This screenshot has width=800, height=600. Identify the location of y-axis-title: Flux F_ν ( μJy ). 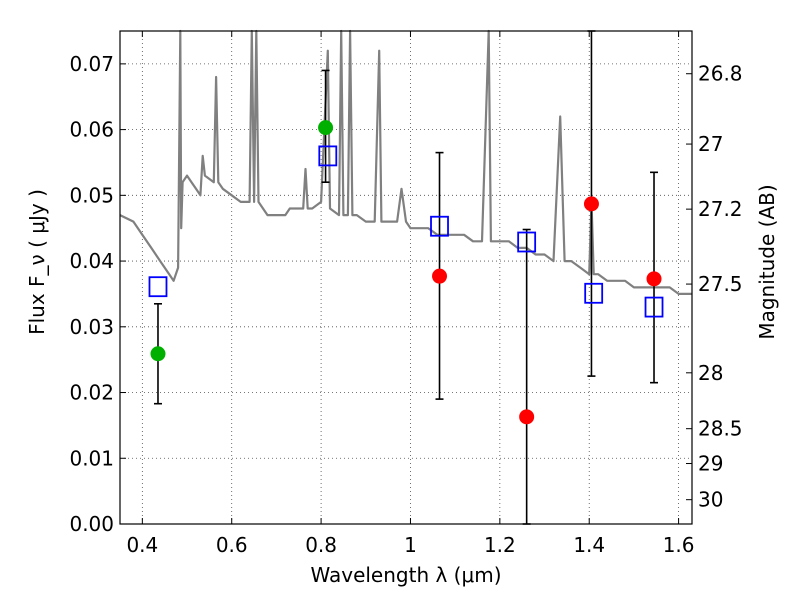
(37, 262).